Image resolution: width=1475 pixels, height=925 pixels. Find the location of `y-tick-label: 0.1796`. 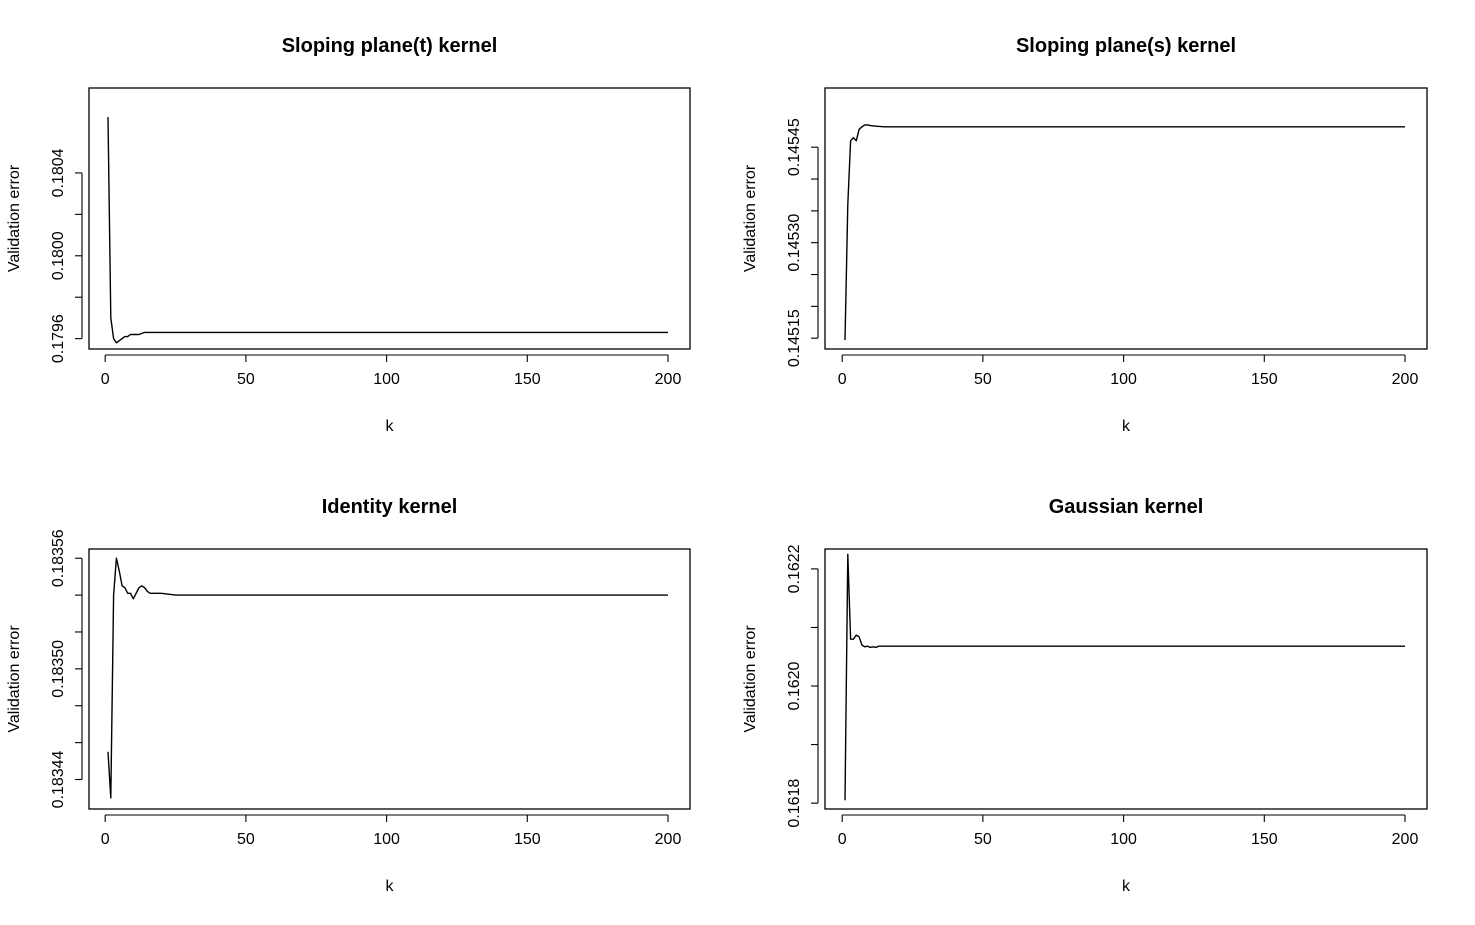

y-tick-label: 0.1796 is located at coordinates (58, 338).